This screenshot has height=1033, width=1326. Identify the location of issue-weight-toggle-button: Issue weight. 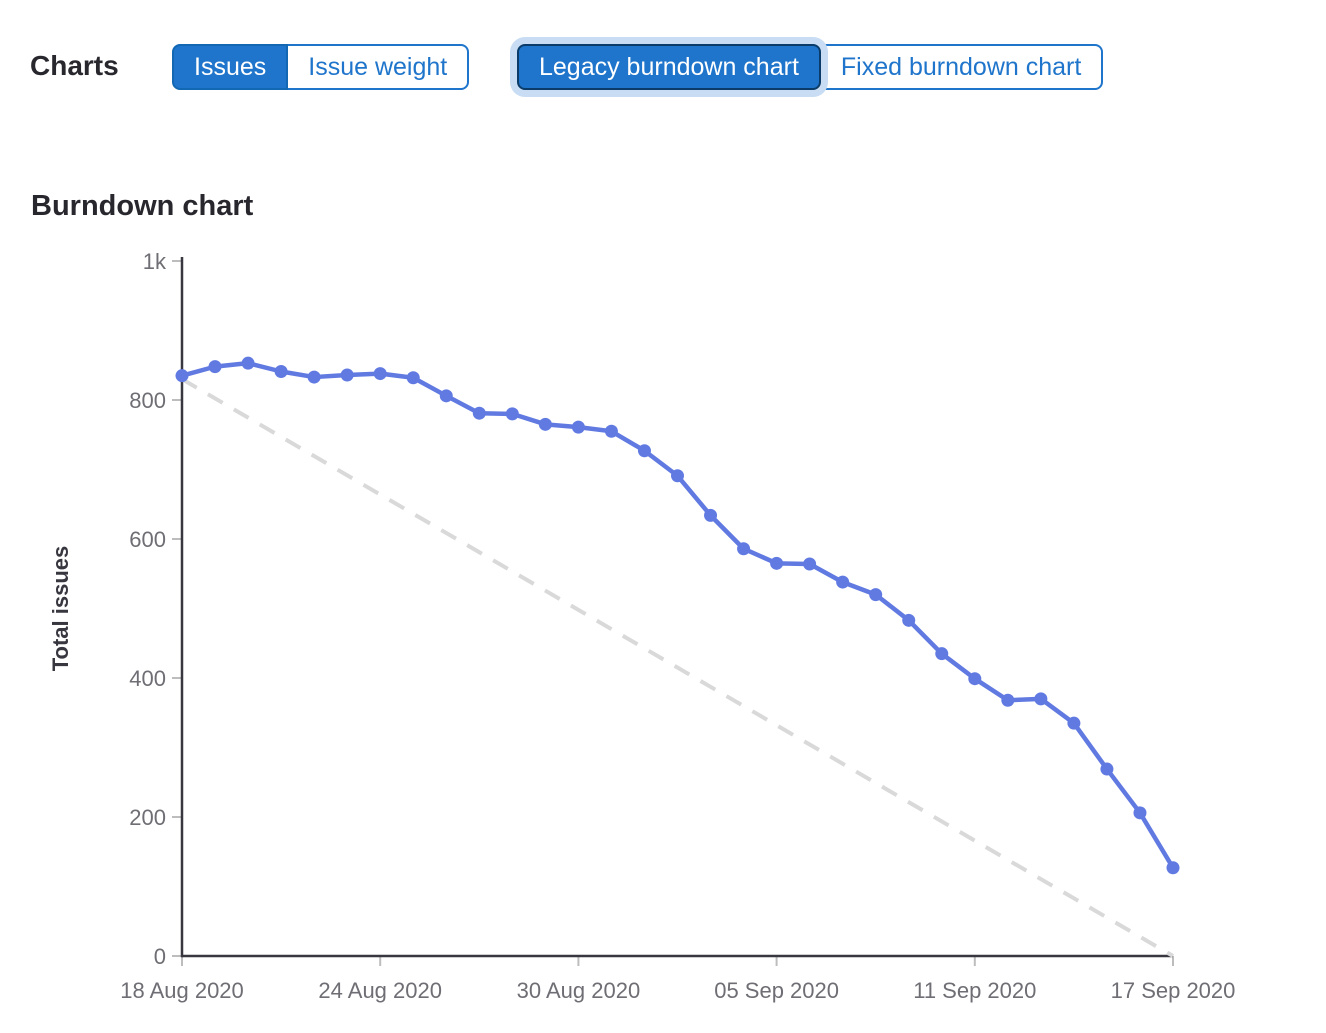
(378, 67).